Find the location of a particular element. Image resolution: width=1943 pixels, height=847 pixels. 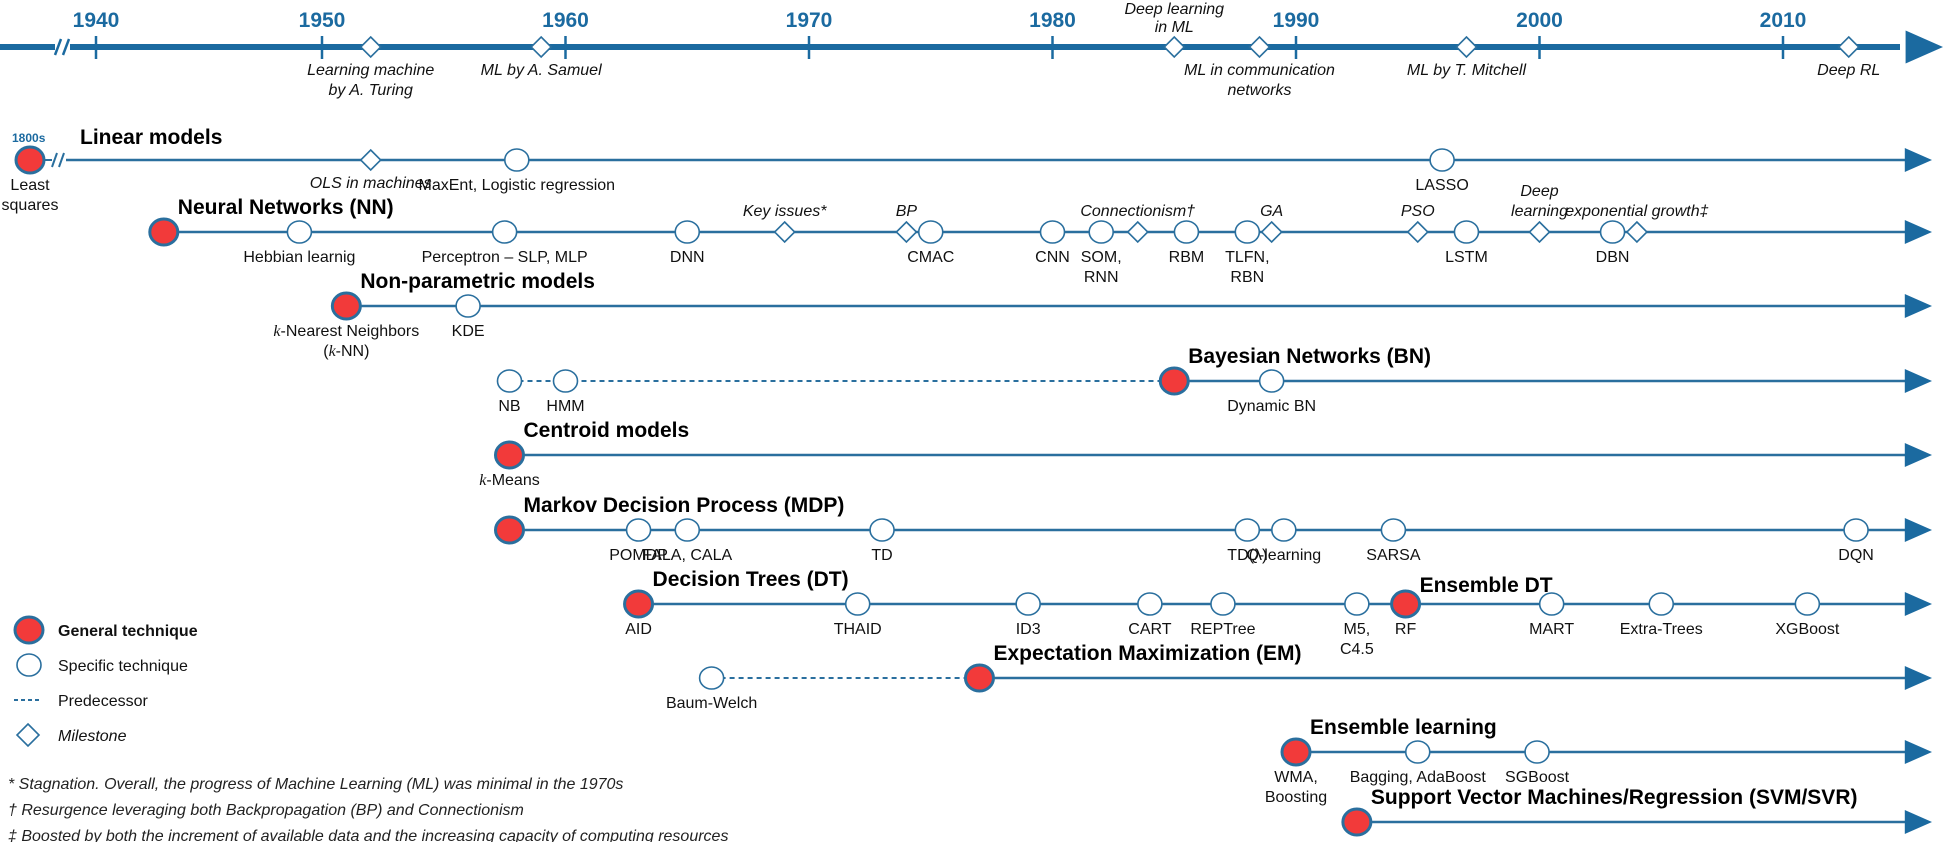

track-bayesian-networks-bn: NB HMM Dynamic BN Bayesian Networks (BN) is located at coordinates (1214, 380).